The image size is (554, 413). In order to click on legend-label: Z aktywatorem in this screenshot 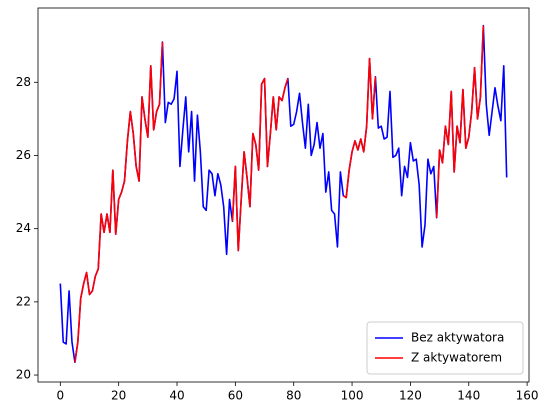, I will do `click(456, 358)`.